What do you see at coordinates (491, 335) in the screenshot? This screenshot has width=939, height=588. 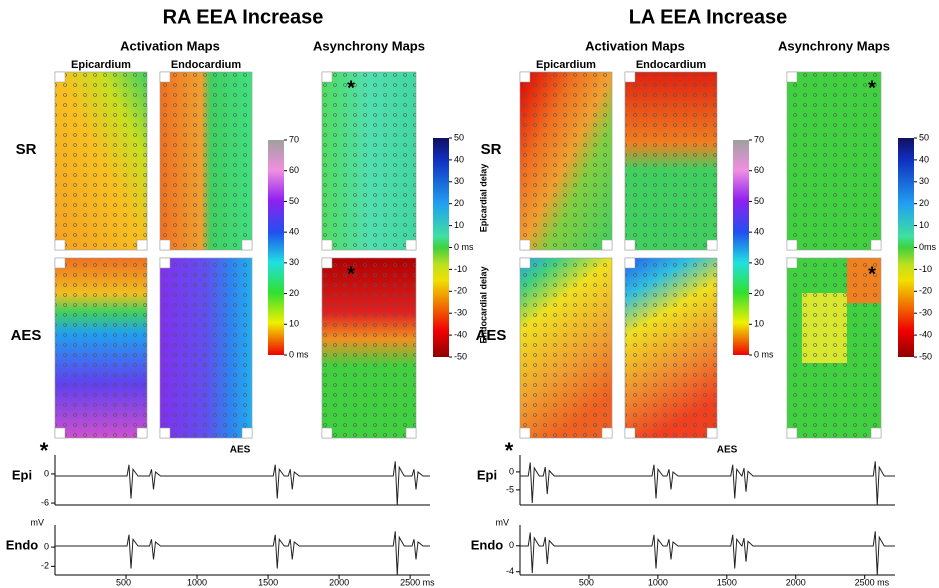 I see `row-label: AES` at bounding box center [491, 335].